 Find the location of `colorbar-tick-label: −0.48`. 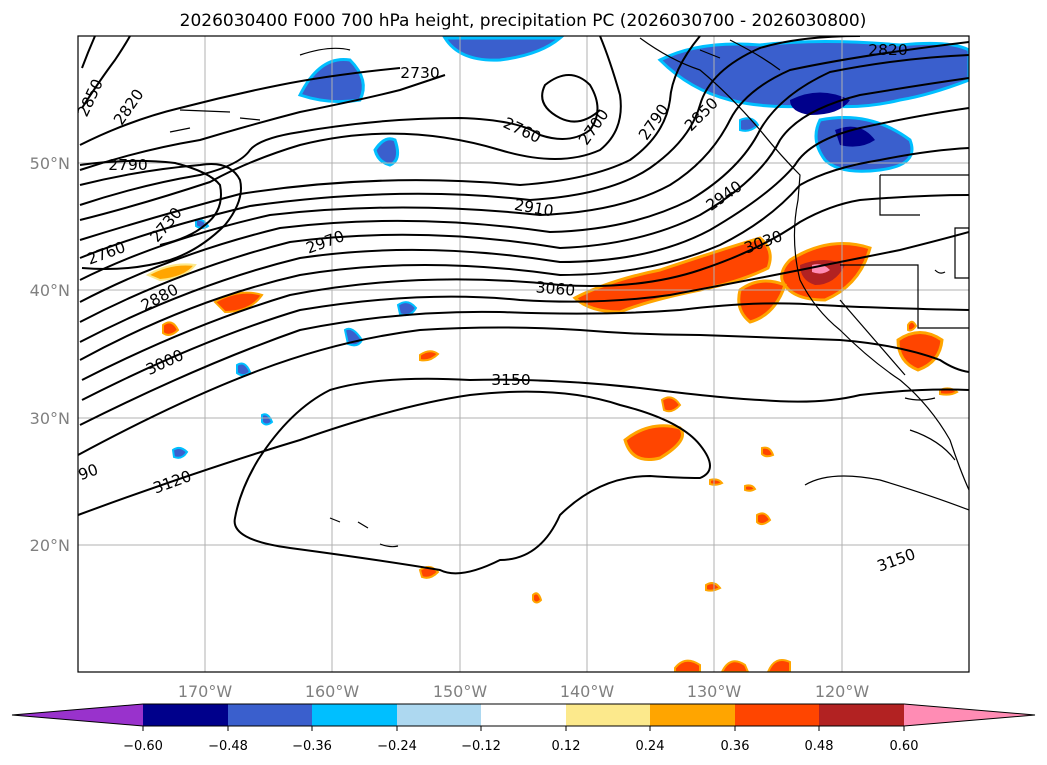

colorbar-tick-label: −0.48 is located at coordinates (228, 746).